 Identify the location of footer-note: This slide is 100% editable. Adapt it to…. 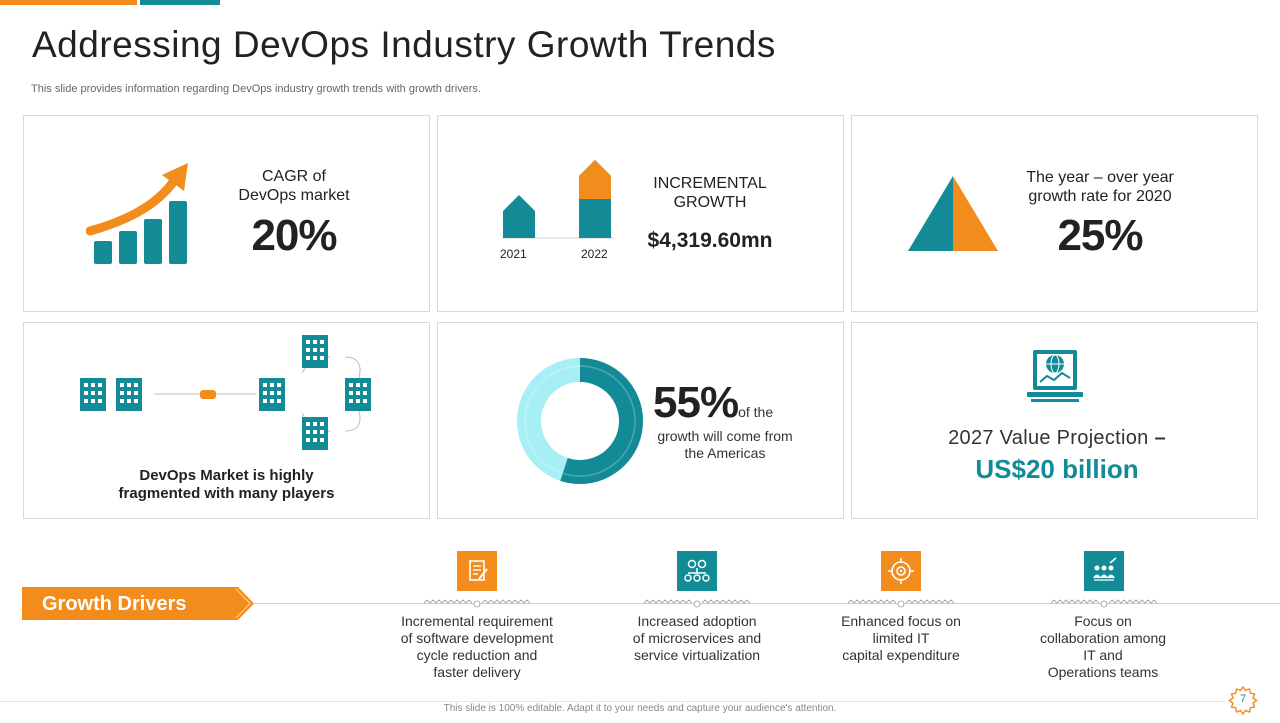
(640, 708).